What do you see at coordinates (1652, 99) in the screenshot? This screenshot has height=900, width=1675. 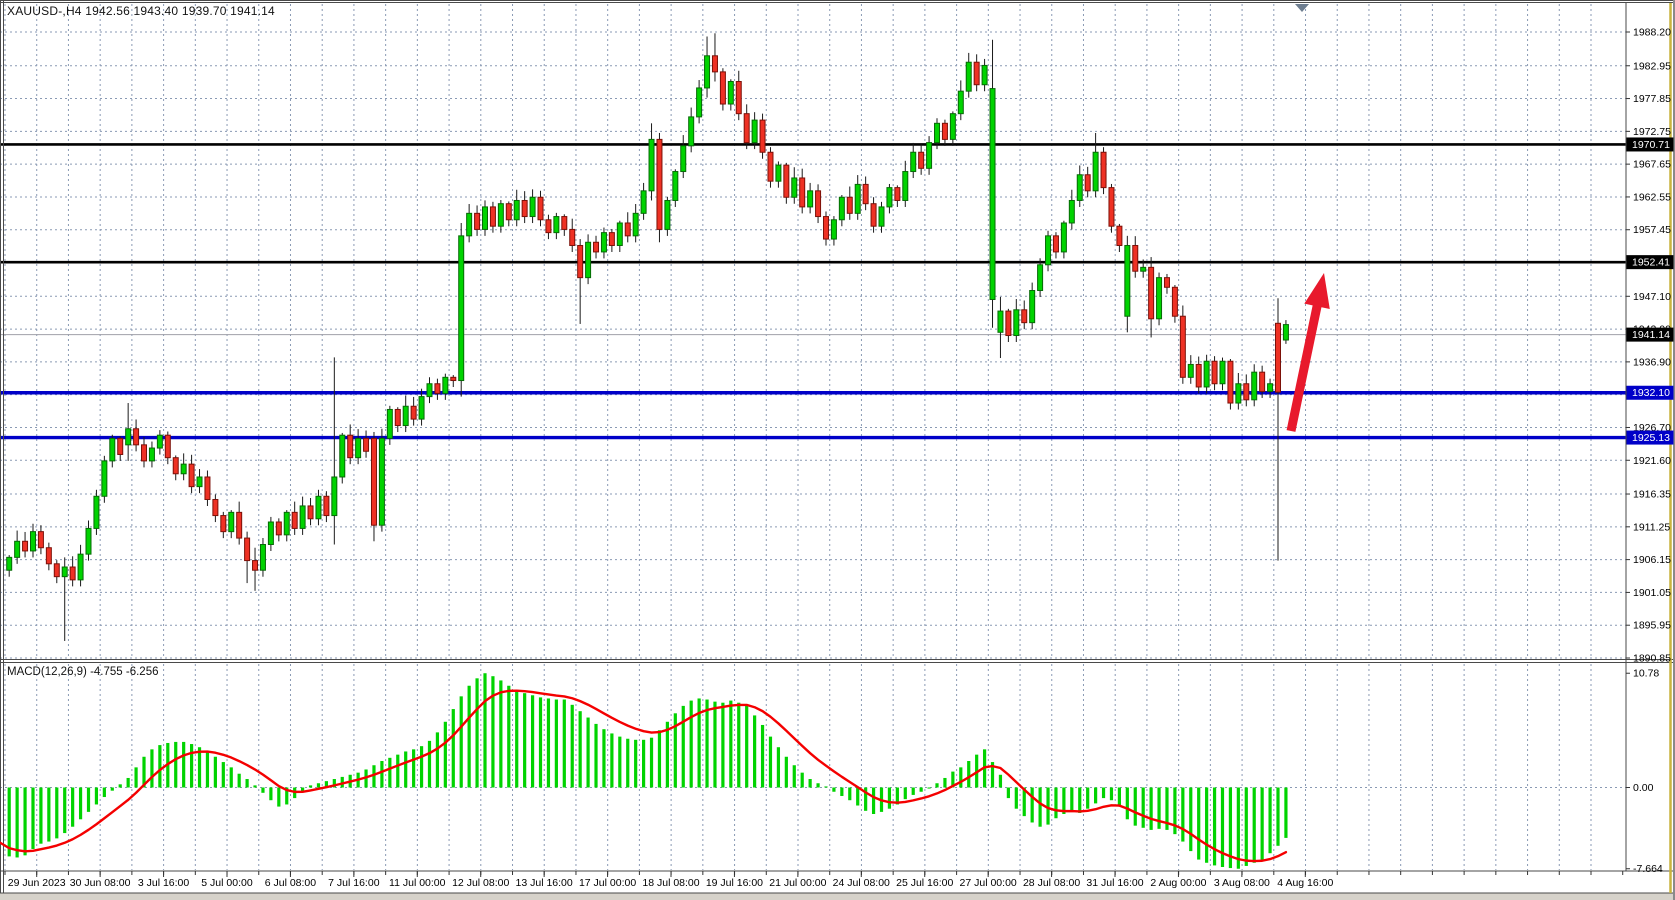 I see `price-tick-label: 1977.85` at bounding box center [1652, 99].